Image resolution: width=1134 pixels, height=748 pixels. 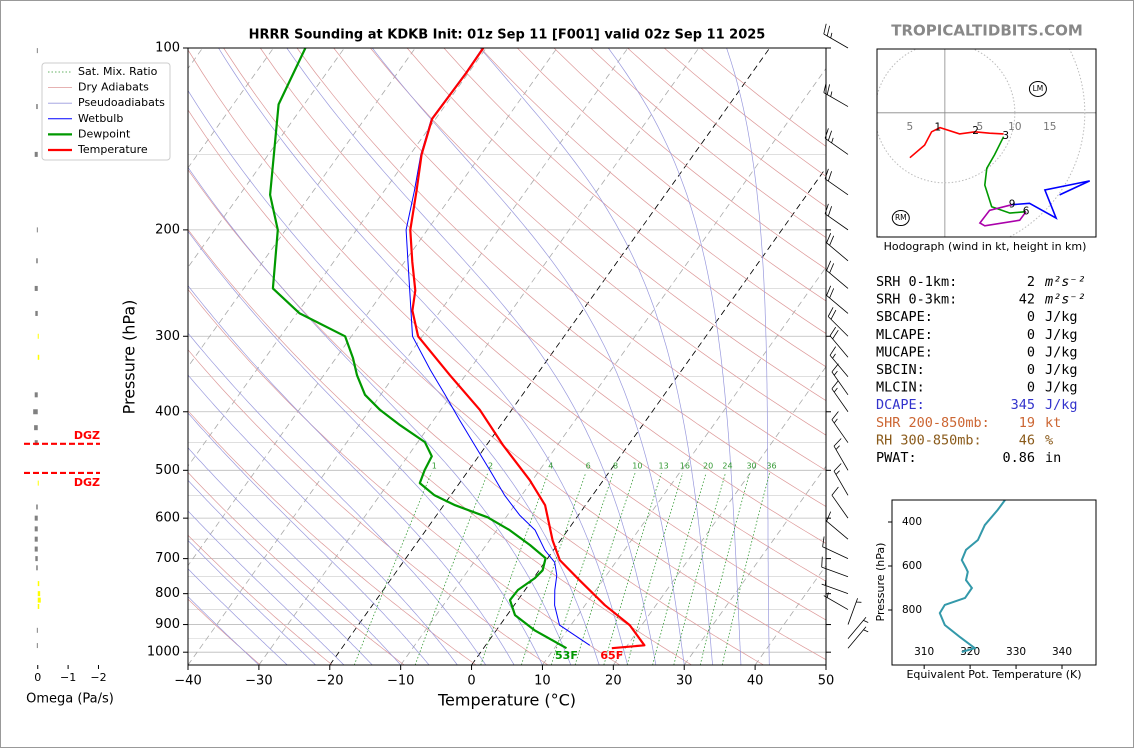 What do you see at coordinates (167, 336) in the screenshot?
I see `y-tick-label: 300` at bounding box center [167, 336].